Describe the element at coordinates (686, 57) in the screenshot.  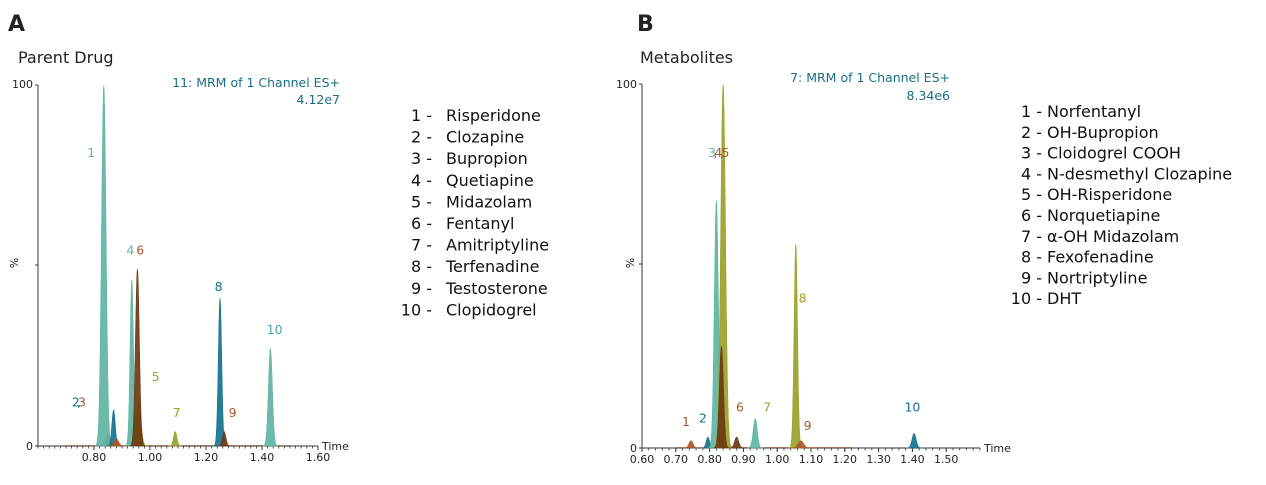
I see `panel-title: Metabolites` at that location.